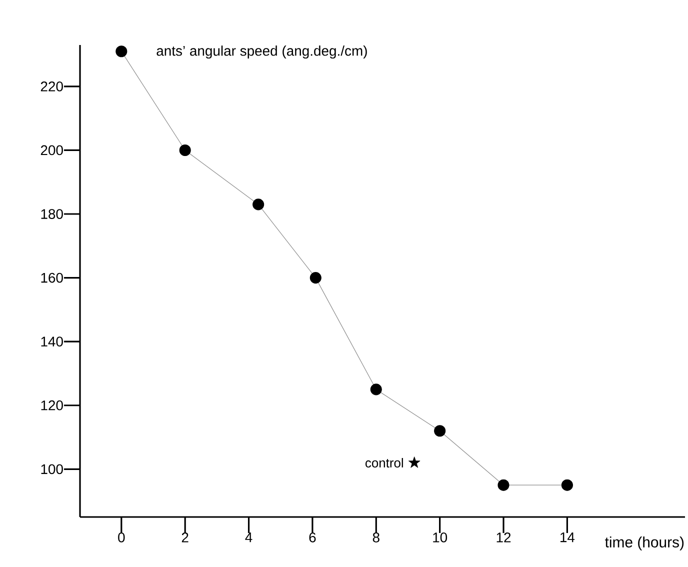 The width and height of the screenshot is (688, 567). What do you see at coordinates (52, 214) in the screenshot?
I see `y-tick-label: 180` at bounding box center [52, 214].